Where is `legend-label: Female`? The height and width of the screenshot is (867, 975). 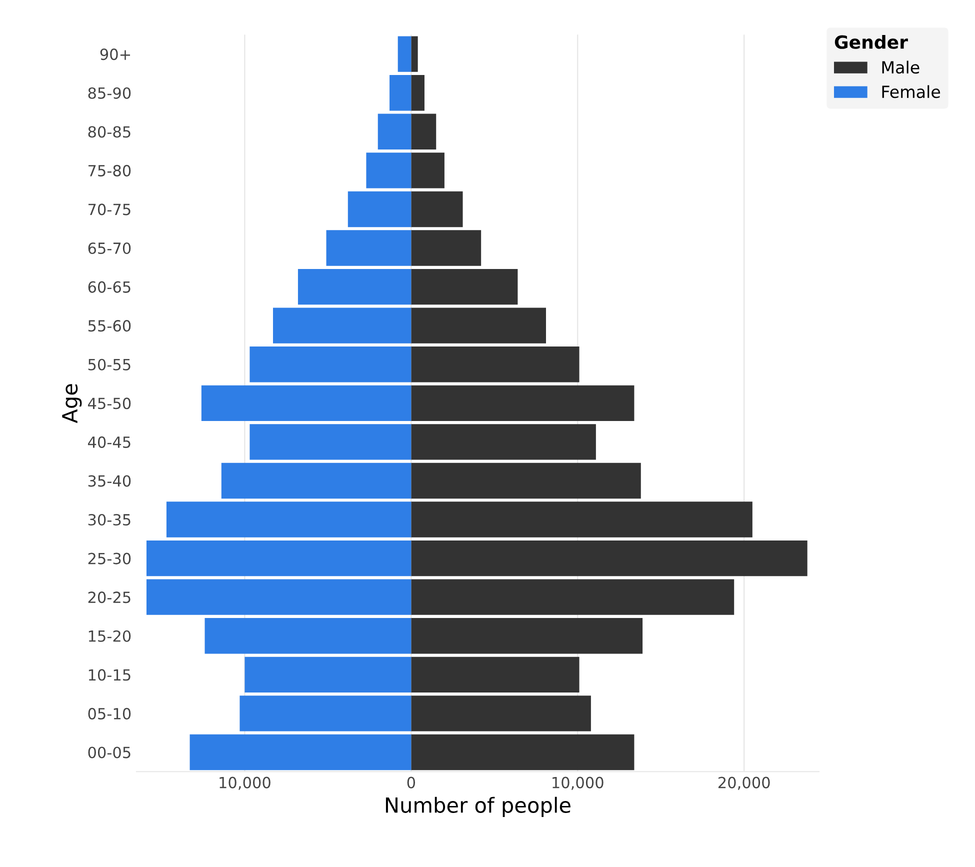
legend-label: Female is located at coordinates (911, 91).